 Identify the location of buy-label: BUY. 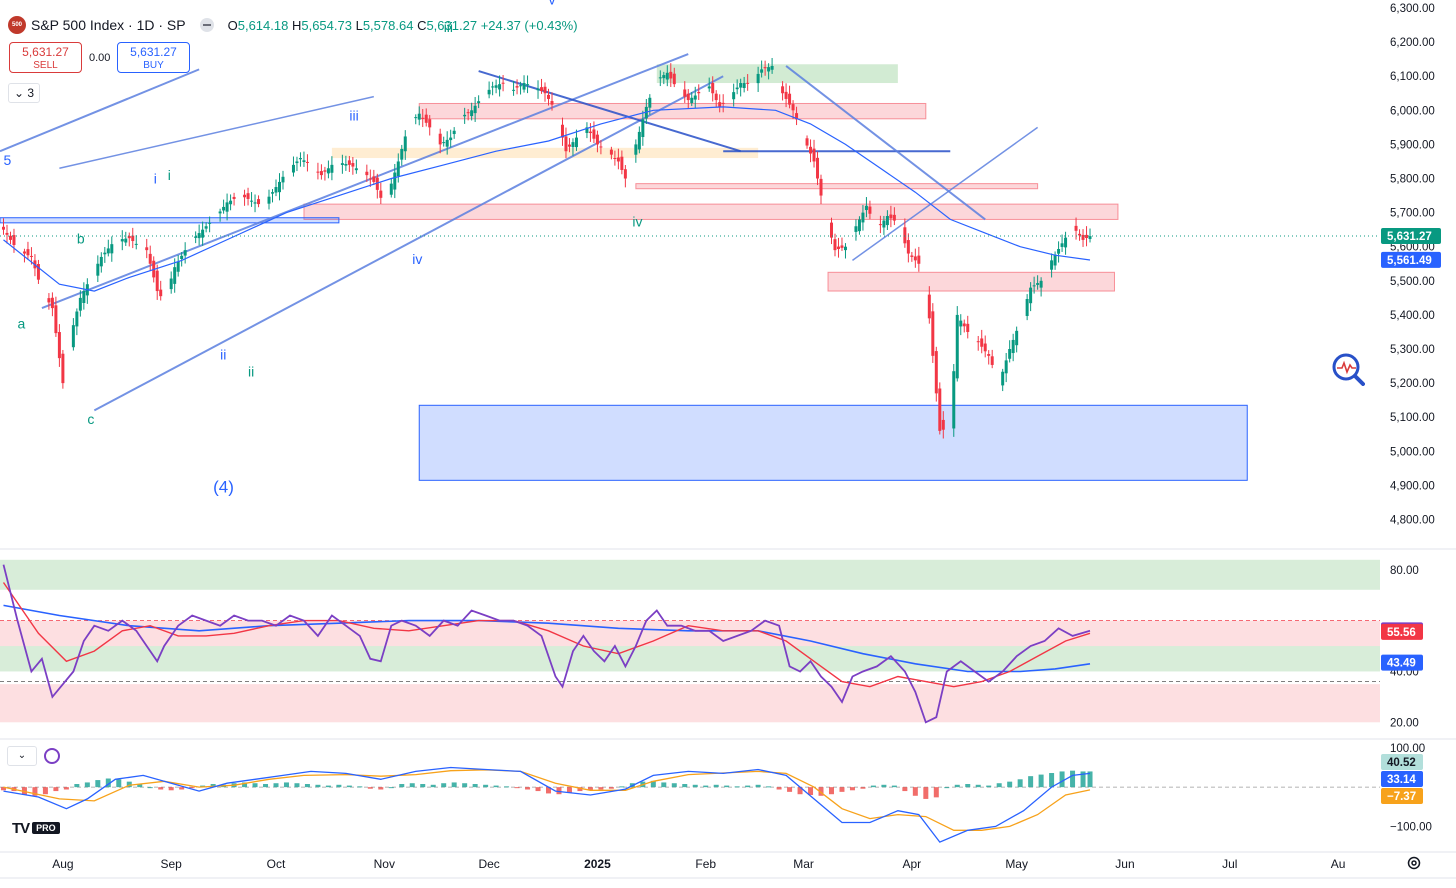
(153, 65).